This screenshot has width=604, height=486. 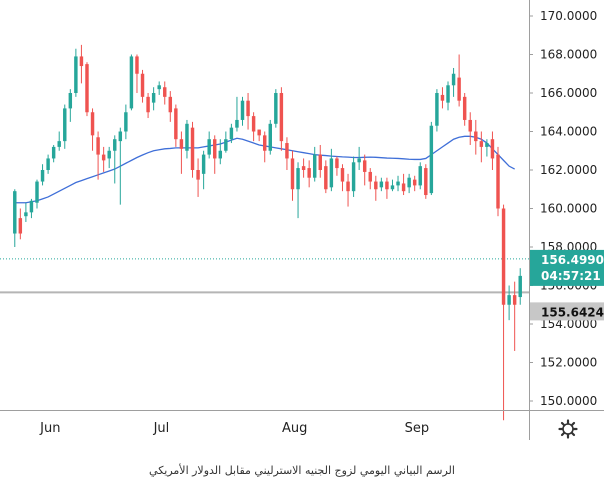 What do you see at coordinates (571, 276) in the screenshot?
I see `countdown-text: 04:57:21` at bounding box center [571, 276].